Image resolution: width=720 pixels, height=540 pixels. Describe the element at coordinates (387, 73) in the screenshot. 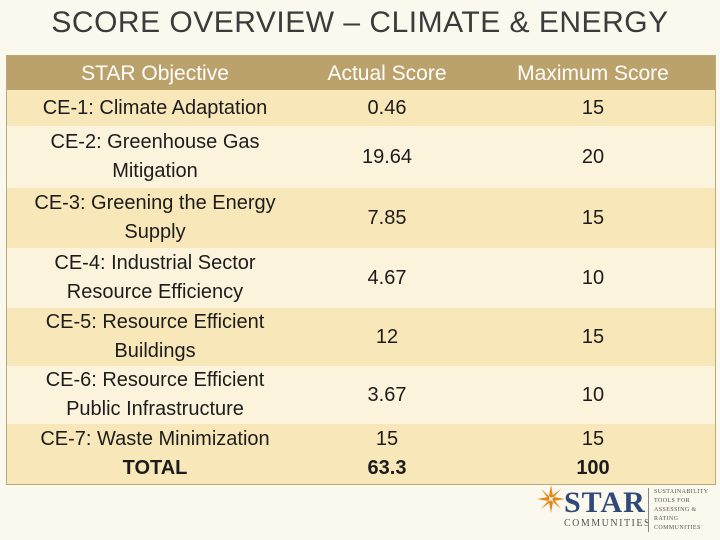

I see `header-actual-score: Actual Score` at that location.